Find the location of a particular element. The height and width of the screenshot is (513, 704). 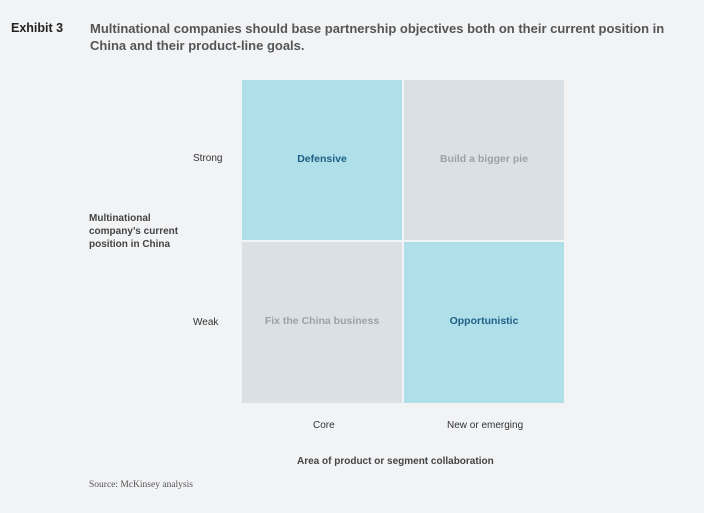

cell-opportunistic: Opportunistic is located at coordinates (484, 322).